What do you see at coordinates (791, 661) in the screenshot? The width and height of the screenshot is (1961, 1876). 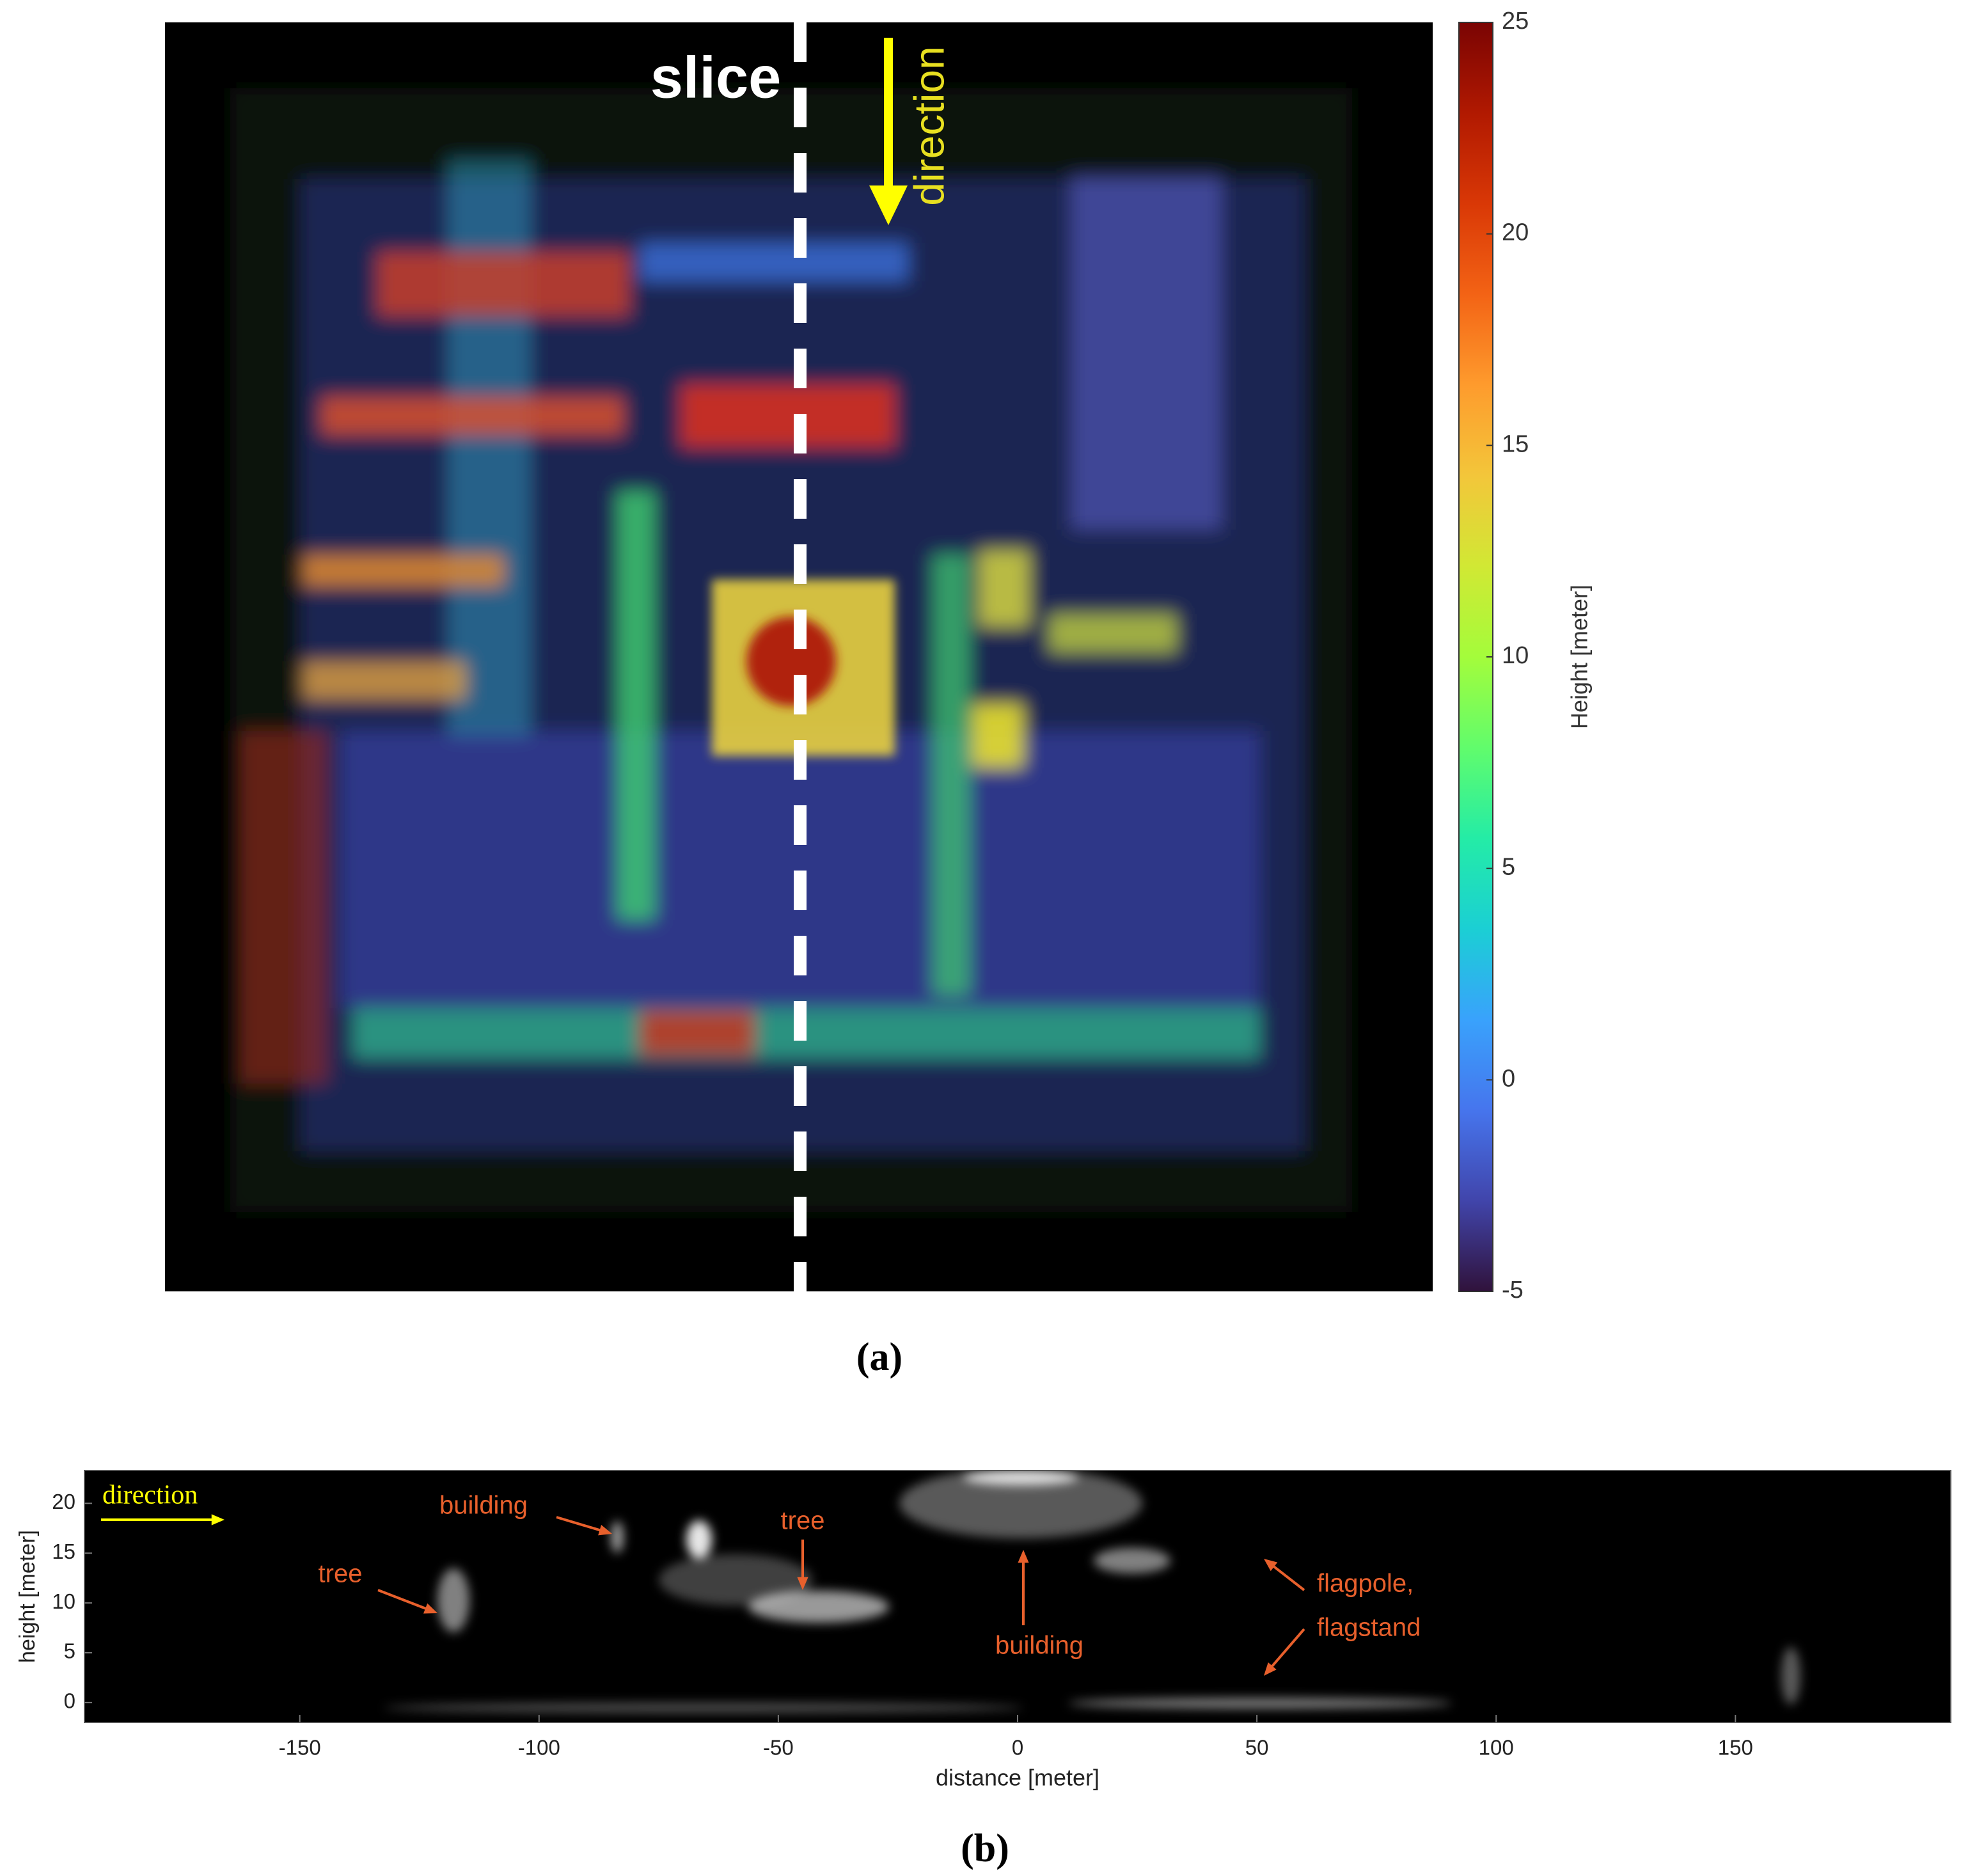 I see `central-dome` at bounding box center [791, 661].